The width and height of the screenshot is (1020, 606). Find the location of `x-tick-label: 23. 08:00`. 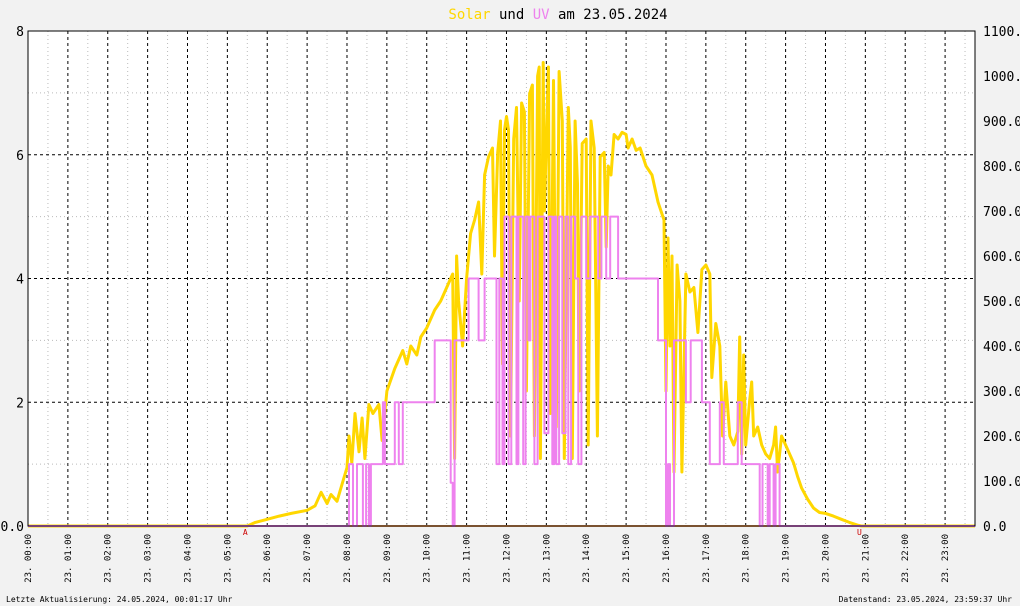

x-tick-label: 23. 08:00 is located at coordinates (348, 558).